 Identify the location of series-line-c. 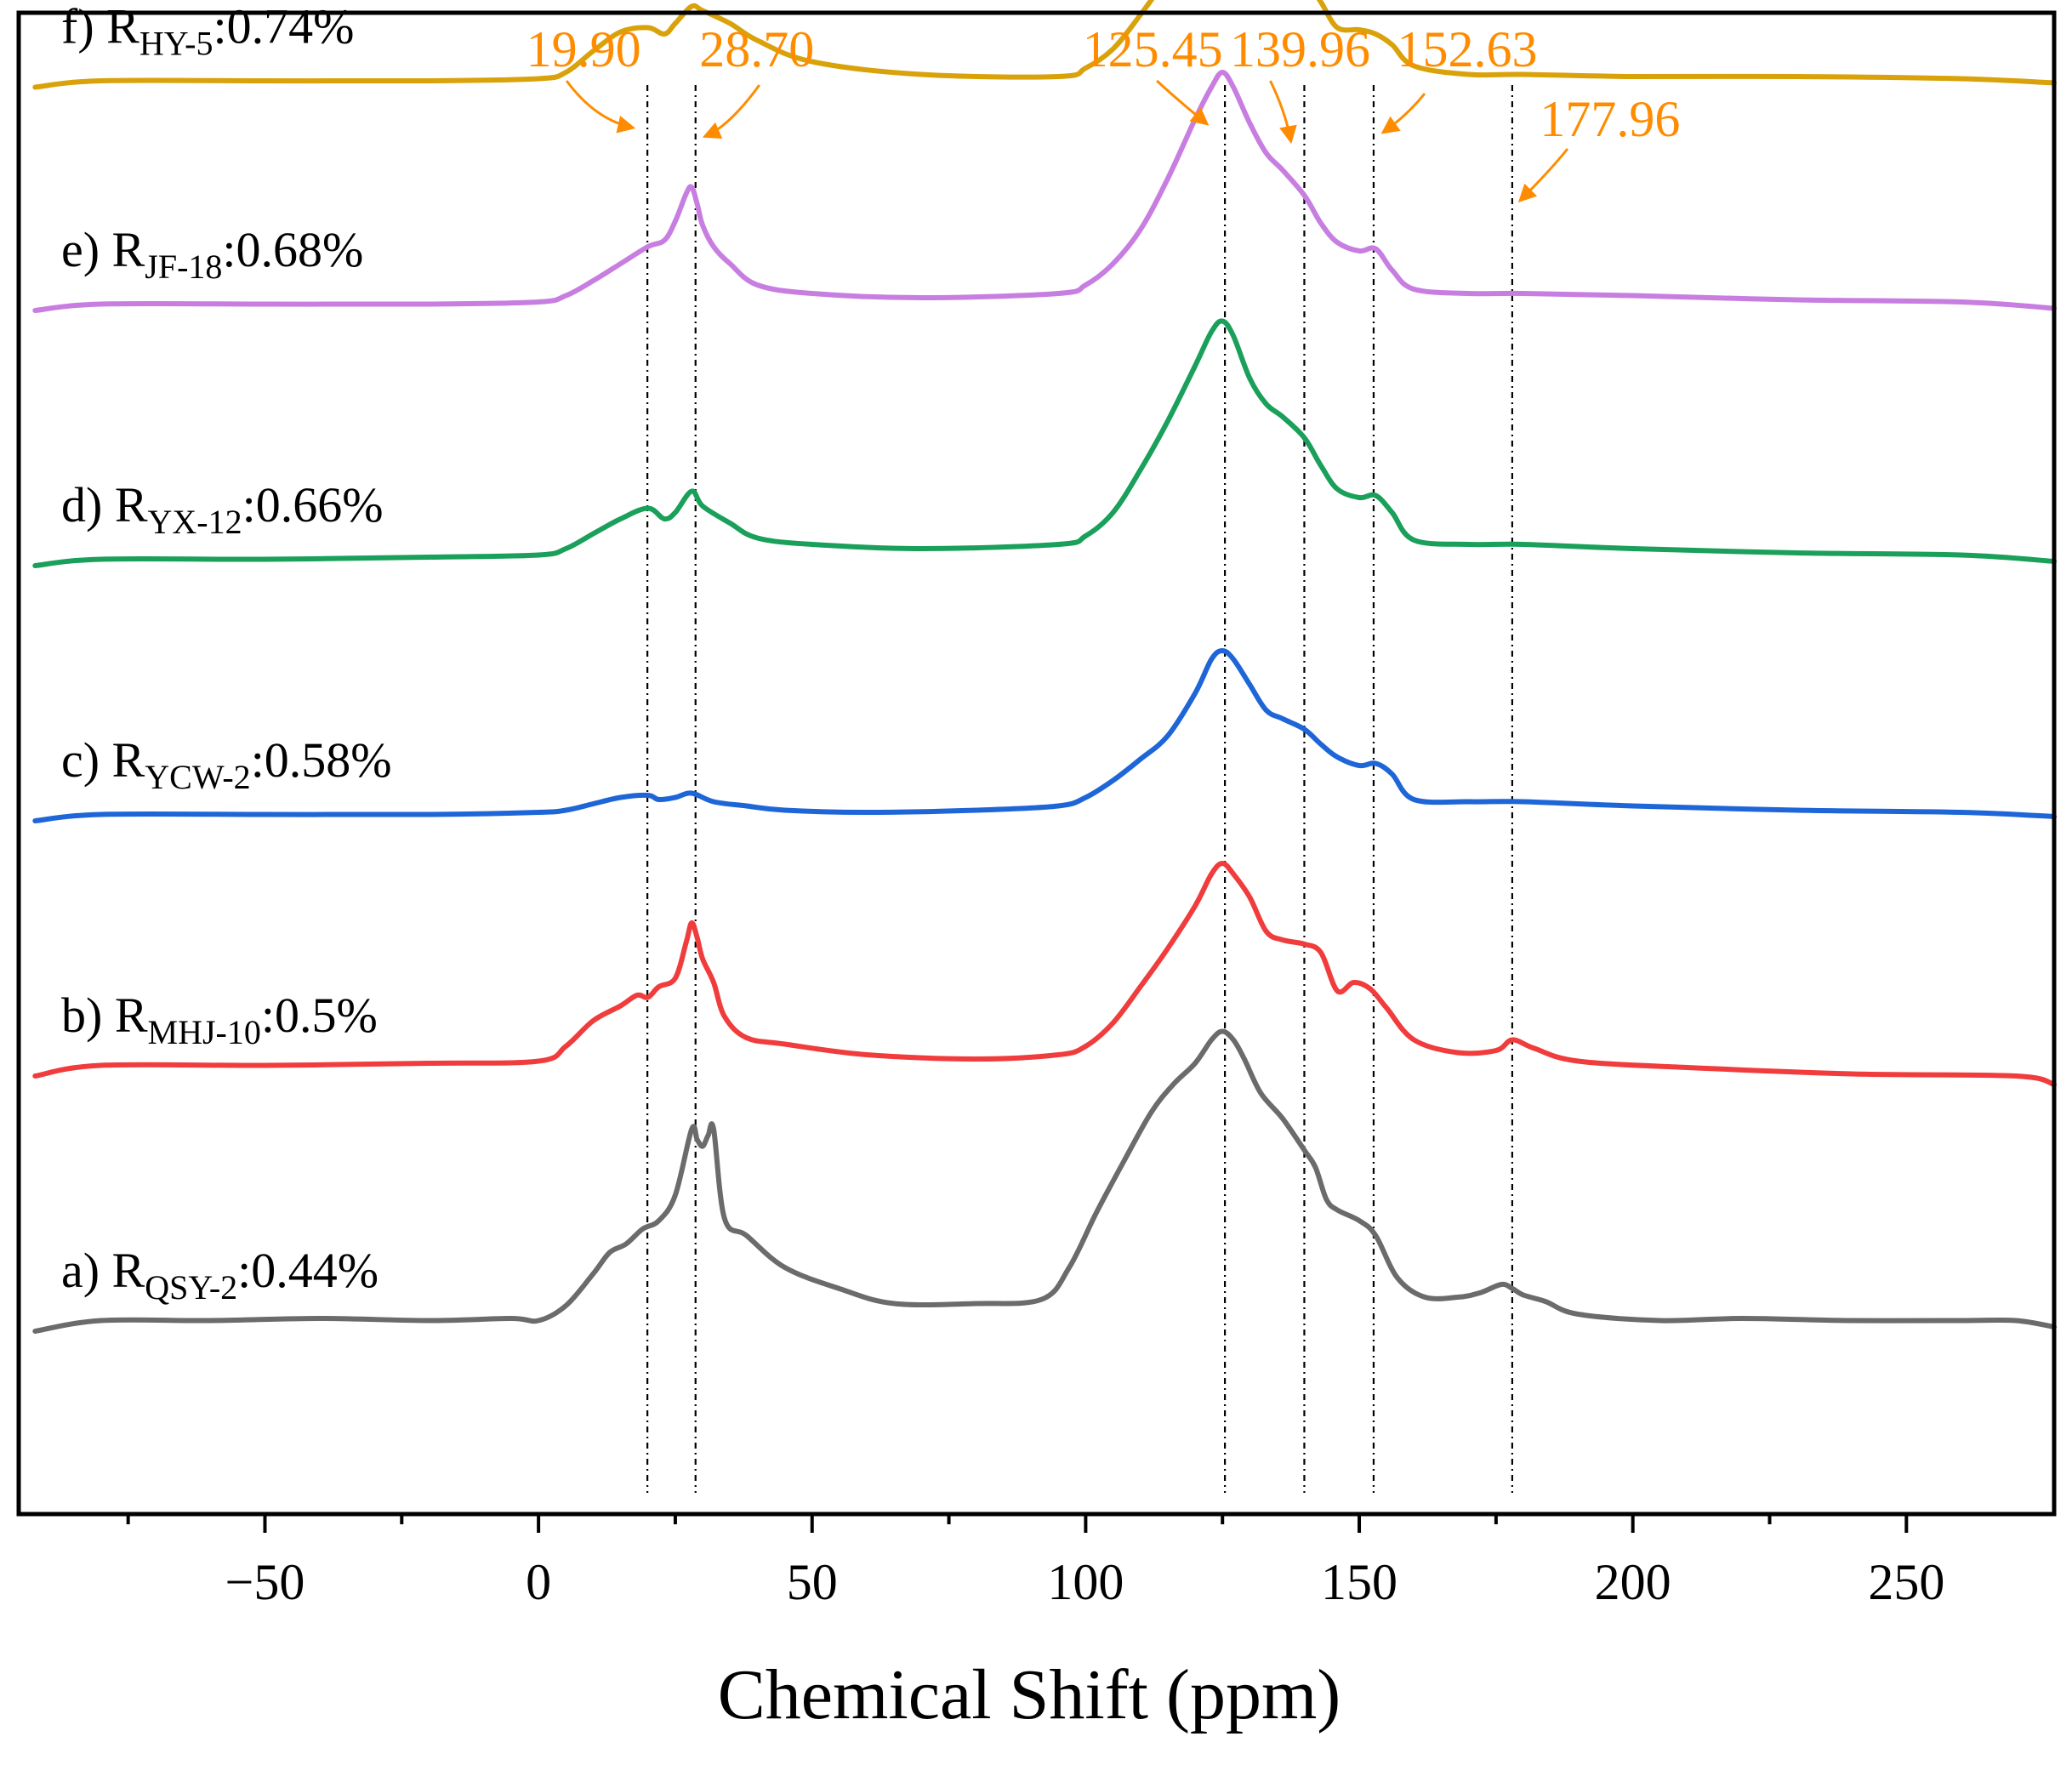
(1044, 735).